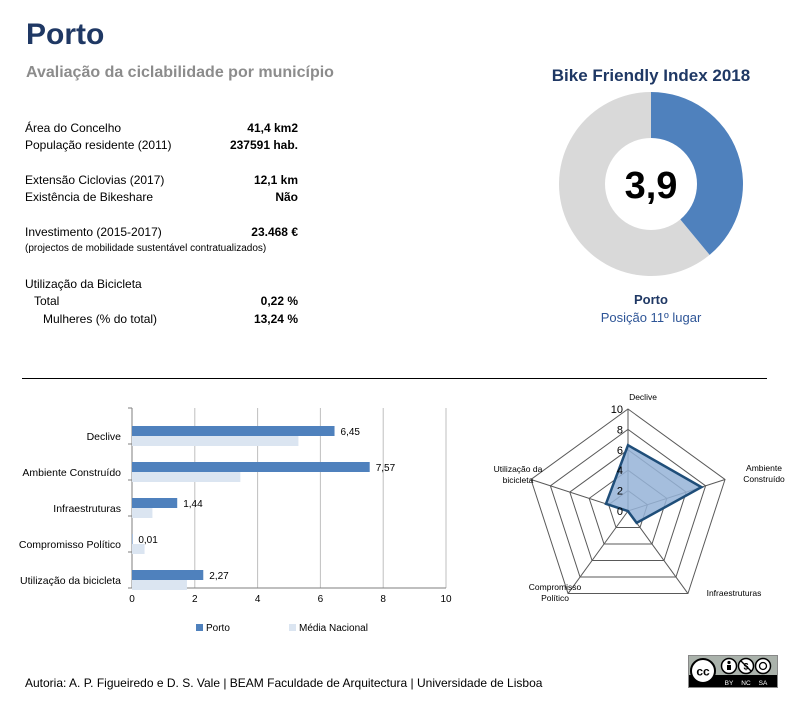 The image size is (806, 712). I want to click on bar-x-tick-label: 4, so click(258, 599).